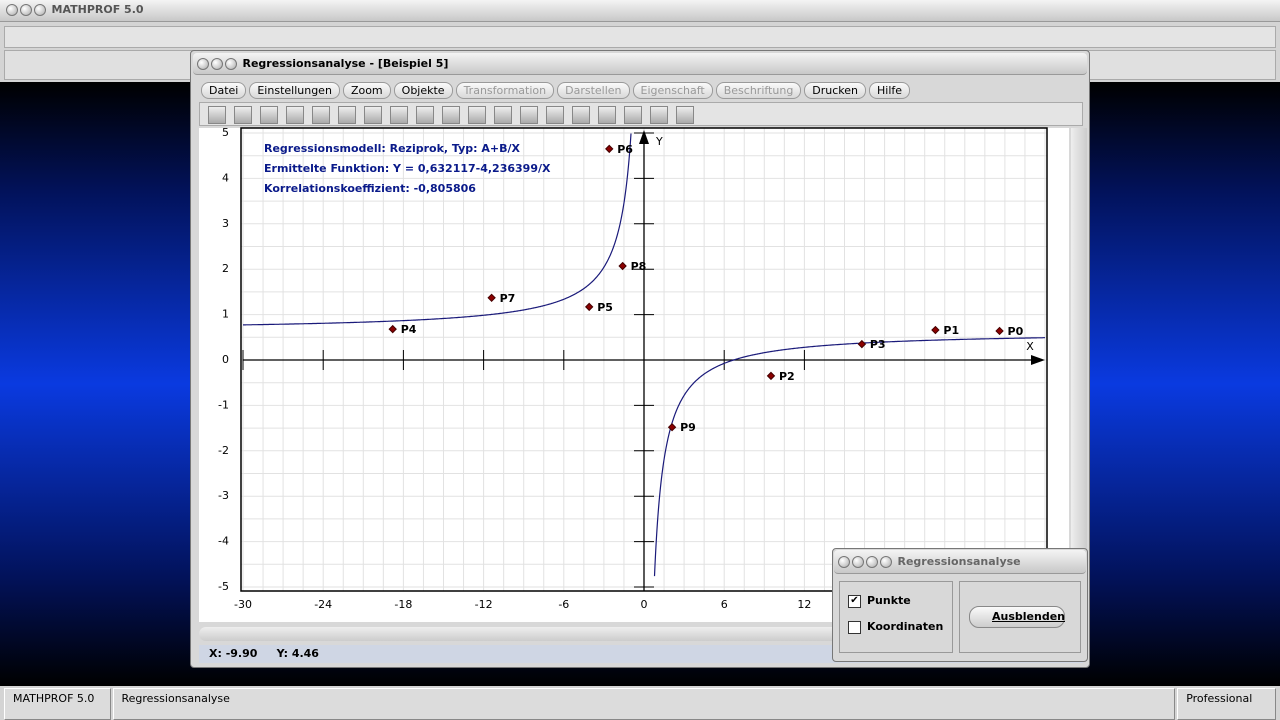 The image size is (1280, 720). What do you see at coordinates (345, 63) in the screenshot?
I see `window-title: Regressionsanalyse - [Beispiel 5]` at bounding box center [345, 63].